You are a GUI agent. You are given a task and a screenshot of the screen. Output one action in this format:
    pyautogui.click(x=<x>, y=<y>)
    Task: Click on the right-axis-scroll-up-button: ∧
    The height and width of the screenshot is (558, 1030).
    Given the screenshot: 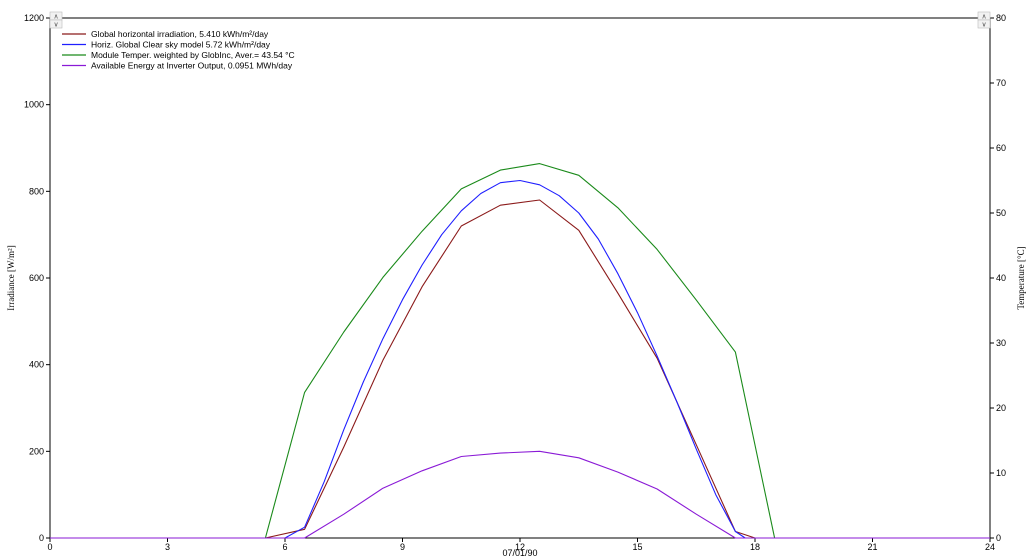 What is the action you would take?
    pyautogui.click(x=984, y=16)
    